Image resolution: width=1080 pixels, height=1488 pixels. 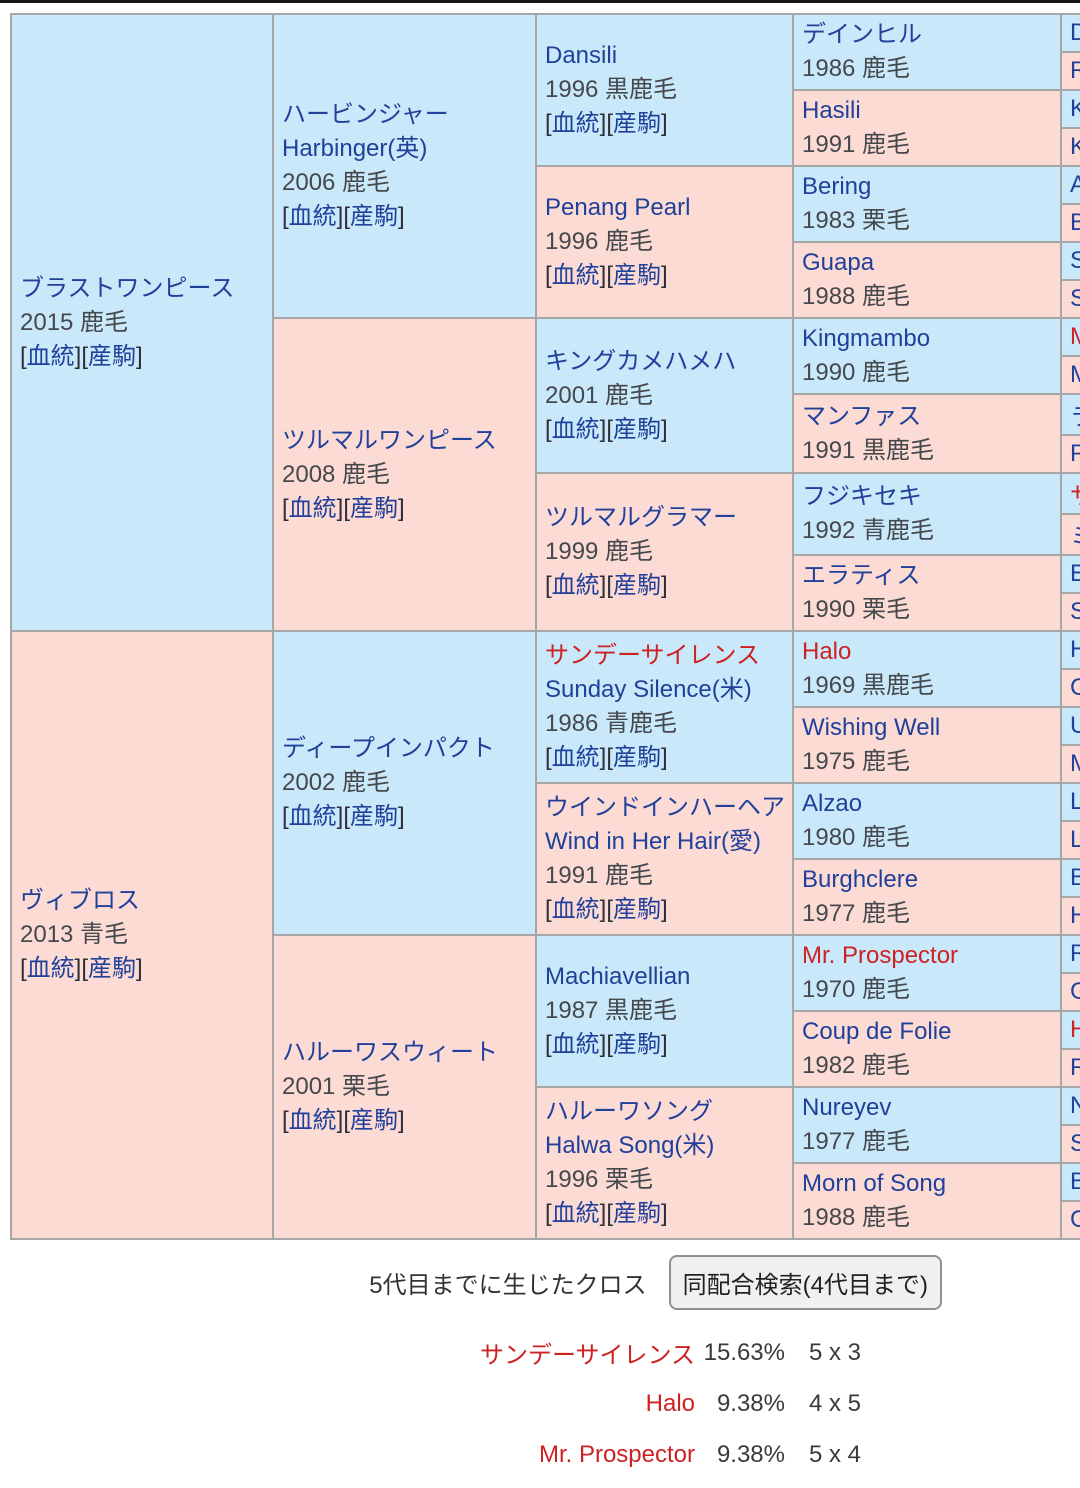 I want to click on horse-link: Morn of Song, so click(x=874, y=1183).